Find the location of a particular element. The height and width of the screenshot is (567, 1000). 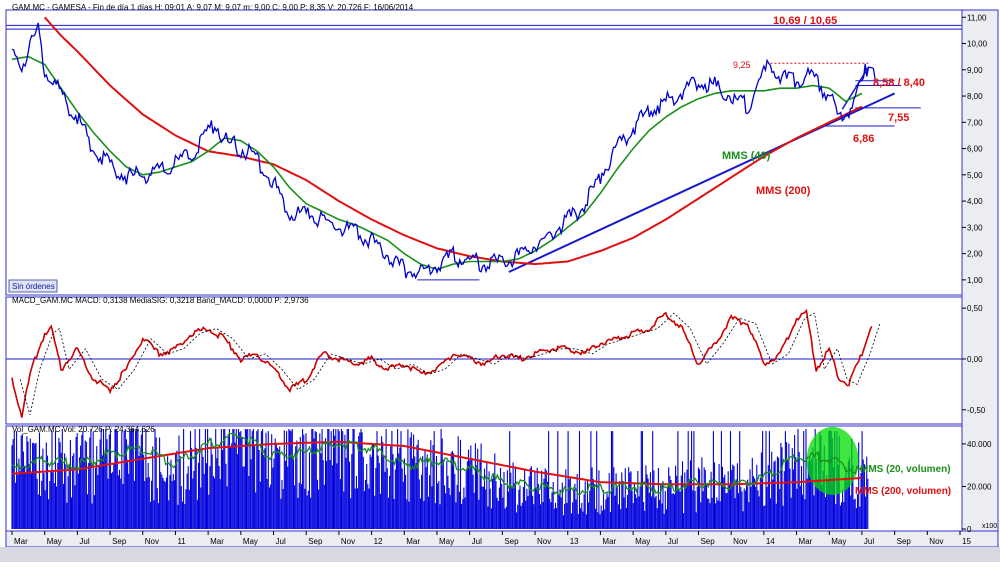

x-tick-label: 15 is located at coordinates (966, 541).